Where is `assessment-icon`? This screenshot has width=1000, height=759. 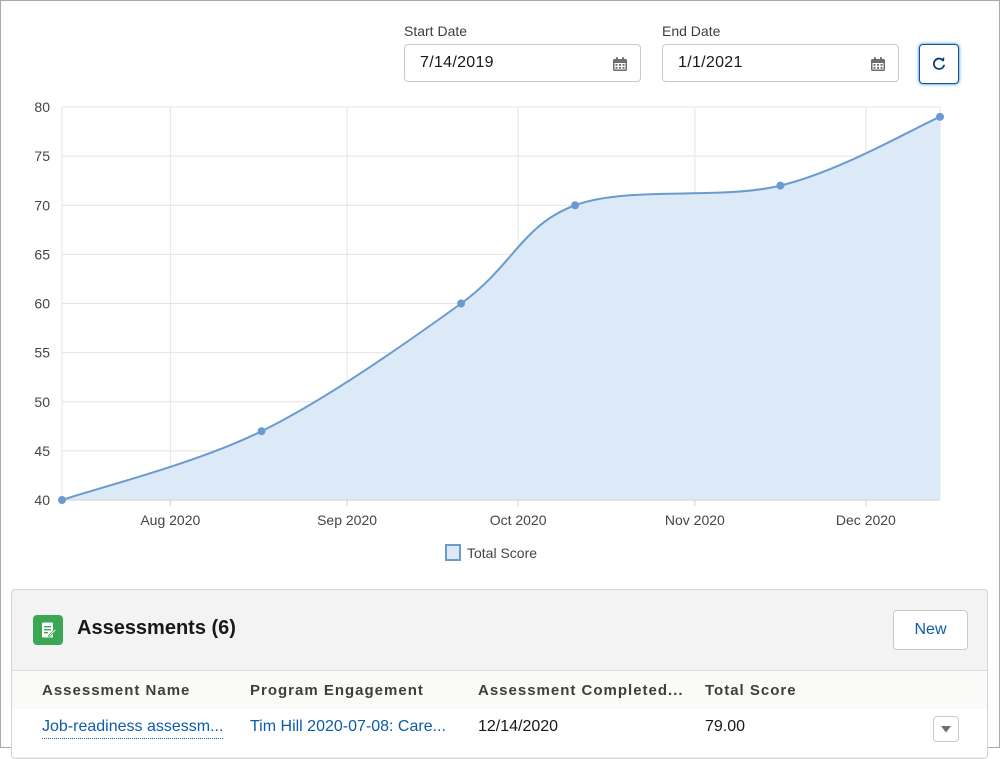
assessment-icon is located at coordinates (48, 630).